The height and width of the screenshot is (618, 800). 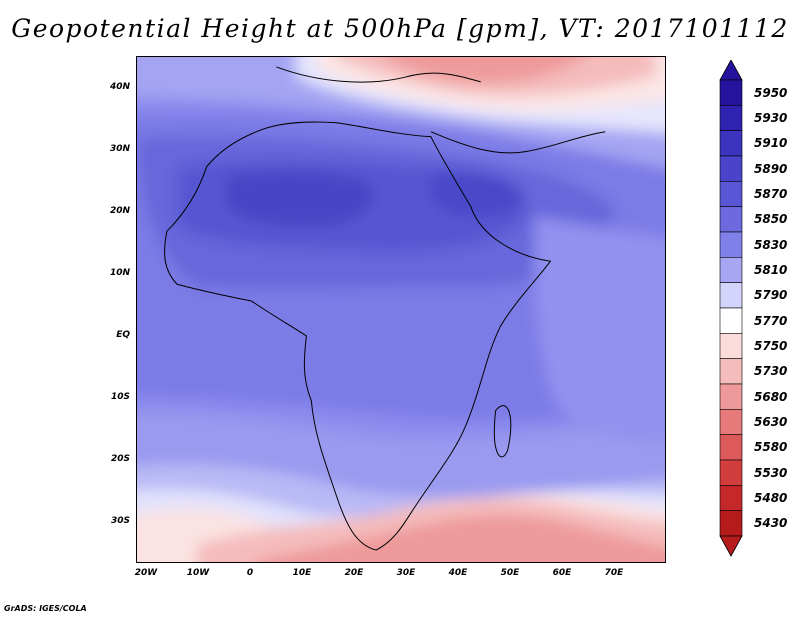 What do you see at coordinates (771, 270) in the screenshot?
I see `colorbar-label: 5810` at bounding box center [771, 270].